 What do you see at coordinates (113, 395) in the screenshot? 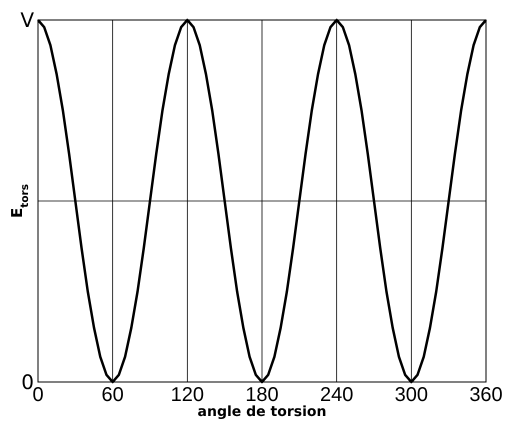
I see `x-tick-label: 60` at bounding box center [113, 395].